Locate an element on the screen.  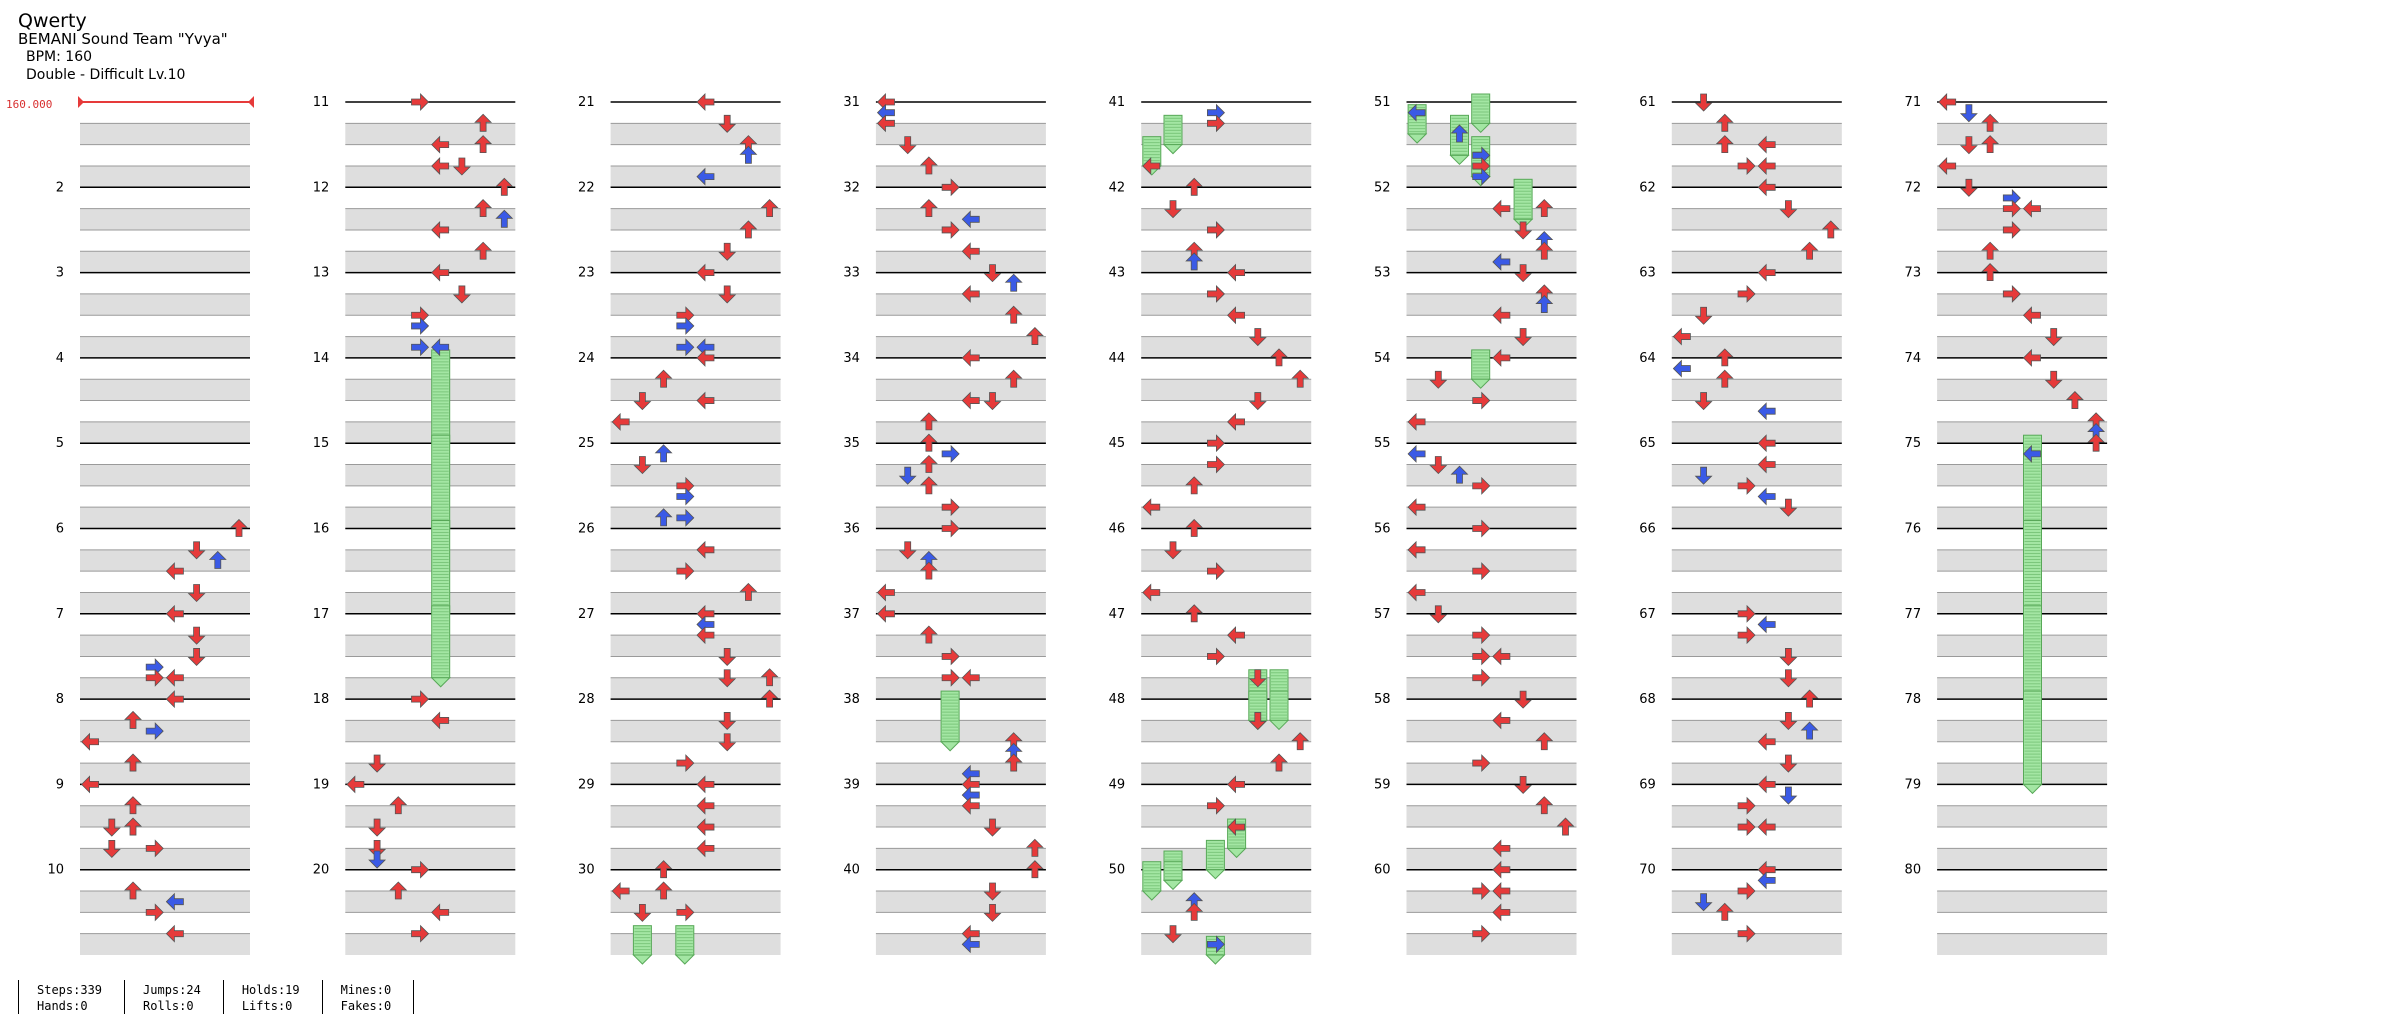
measure-number: 67 is located at coordinates (1647, 614).